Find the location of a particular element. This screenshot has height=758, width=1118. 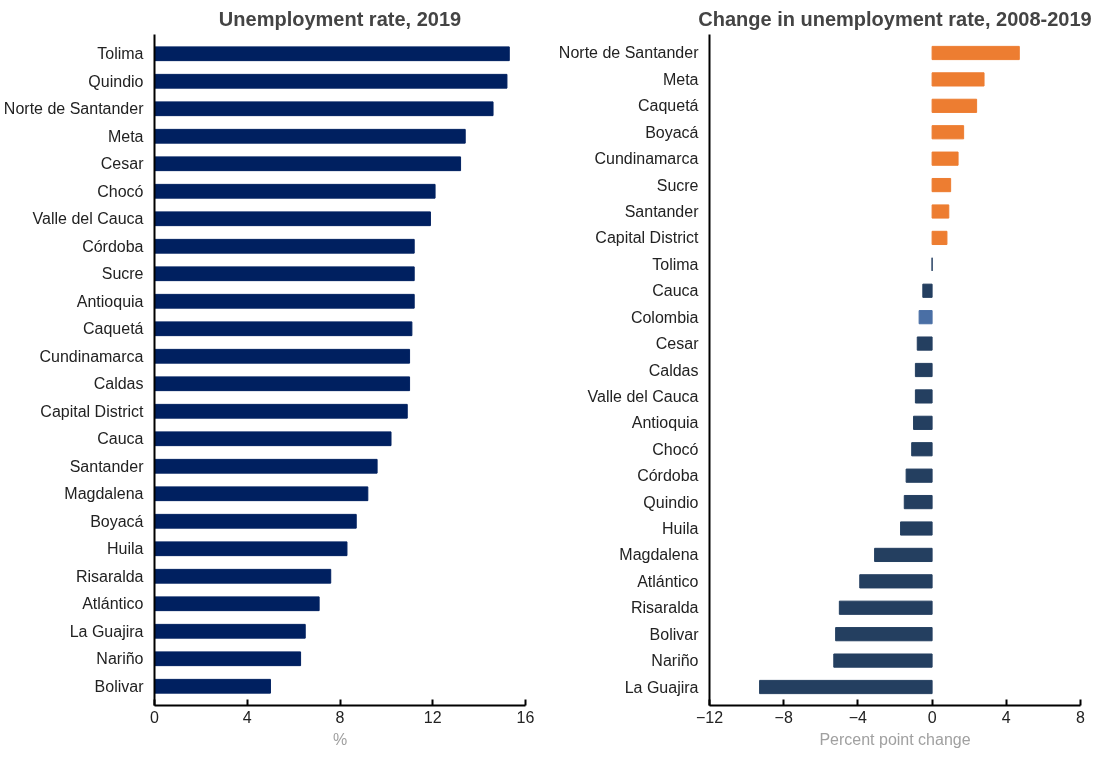

x-axis-title: % is located at coordinates (340, 739).